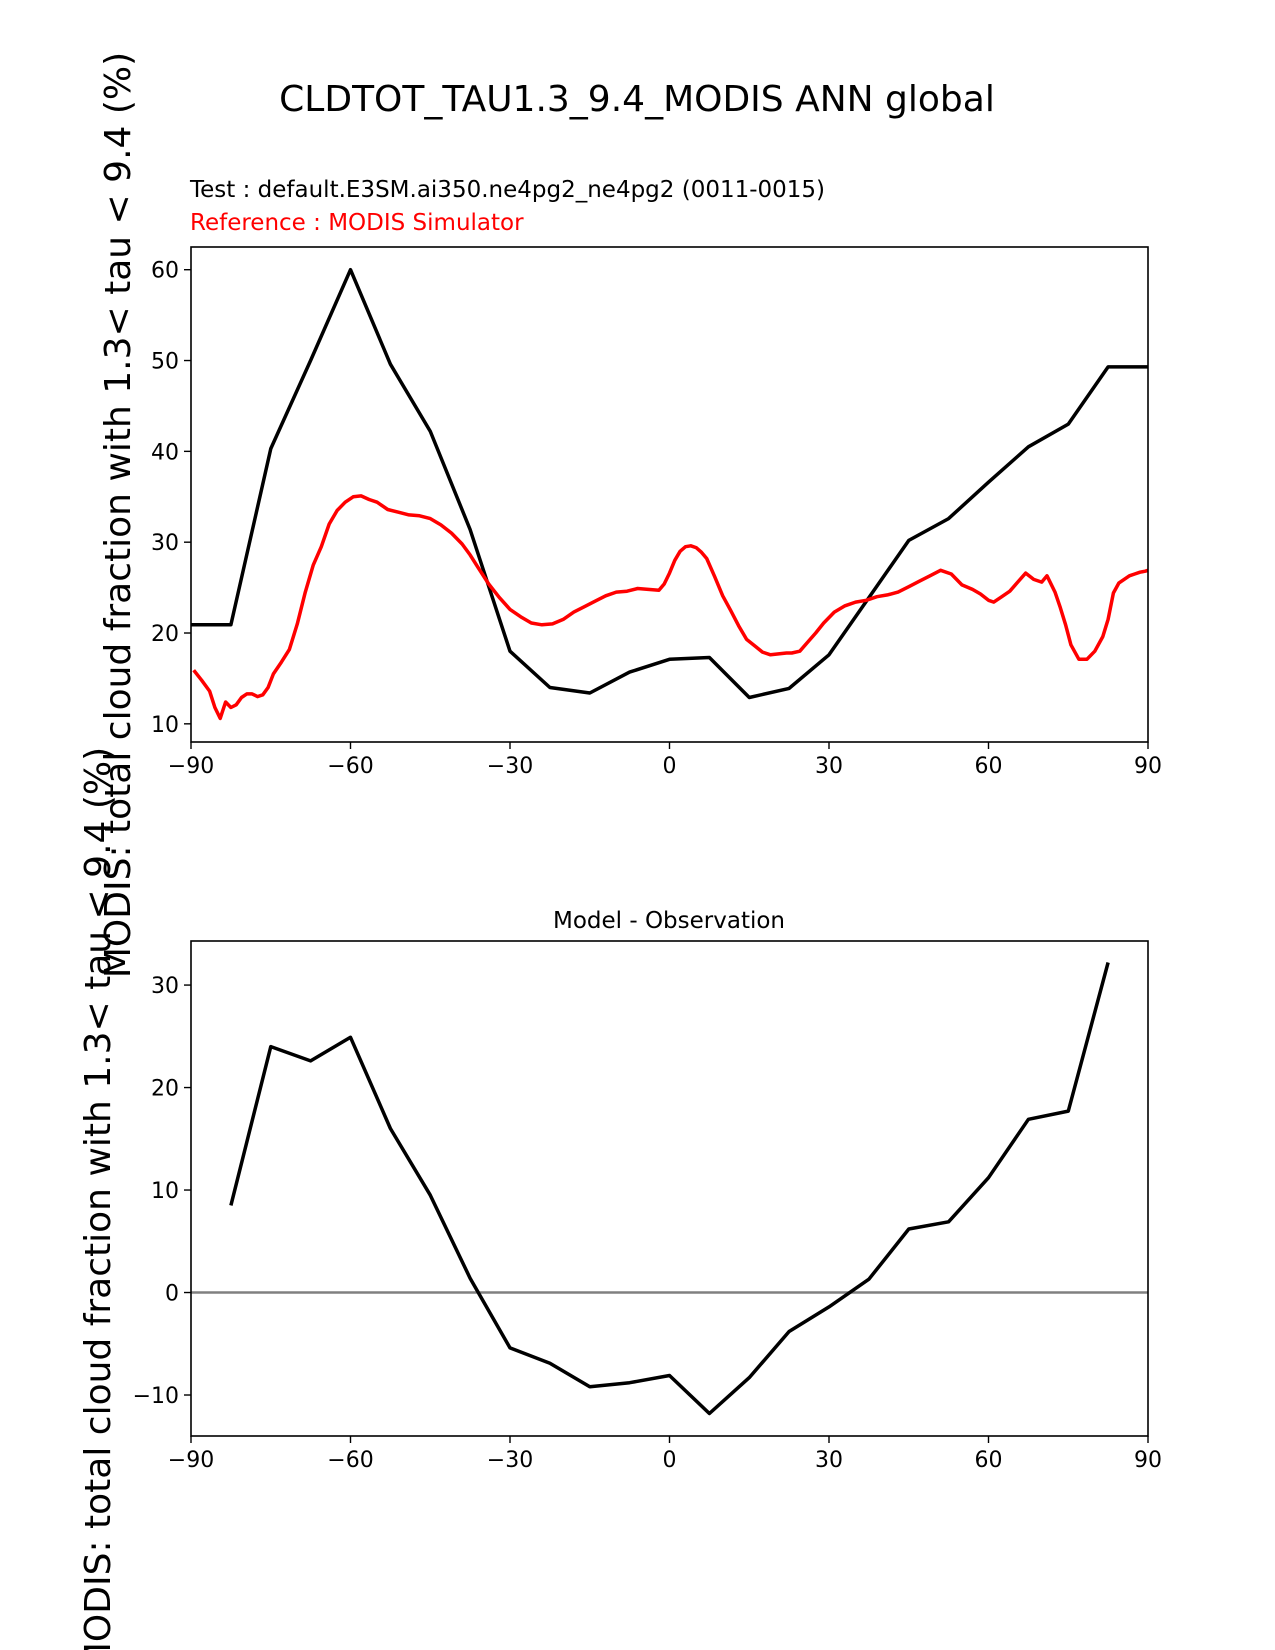 The width and height of the screenshot is (1275, 1650). What do you see at coordinates (357, 223) in the screenshot?
I see `reference-label: Reference : MODIS Simulator` at bounding box center [357, 223].